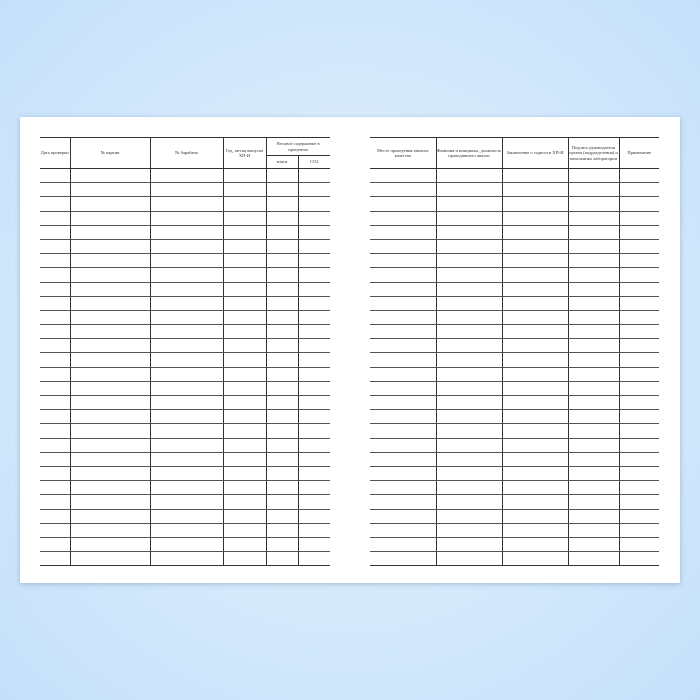  What do you see at coordinates (535, 153) in the screenshot?
I see `header-conclusion: Заключение о годности ХП-И` at bounding box center [535, 153].